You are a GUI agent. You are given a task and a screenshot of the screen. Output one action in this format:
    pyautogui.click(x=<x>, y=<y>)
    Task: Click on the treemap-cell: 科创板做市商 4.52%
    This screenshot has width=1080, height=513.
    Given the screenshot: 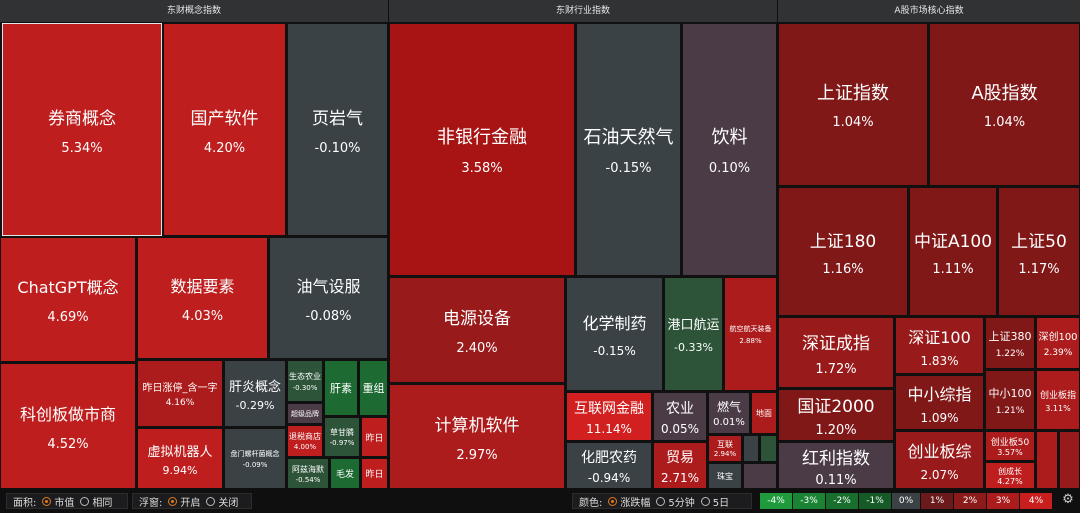 What is the action you would take?
    pyautogui.click(x=68, y=426)
    